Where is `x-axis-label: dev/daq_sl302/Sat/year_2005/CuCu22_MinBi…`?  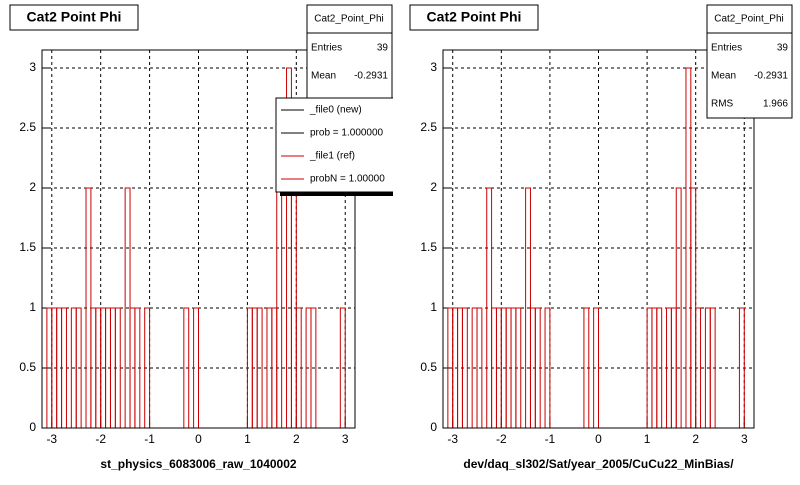
x-axis-label: dev/daq_sl302/Sat/year_2005/CuCu22_MinBi… is located at coordinates (598, 464).